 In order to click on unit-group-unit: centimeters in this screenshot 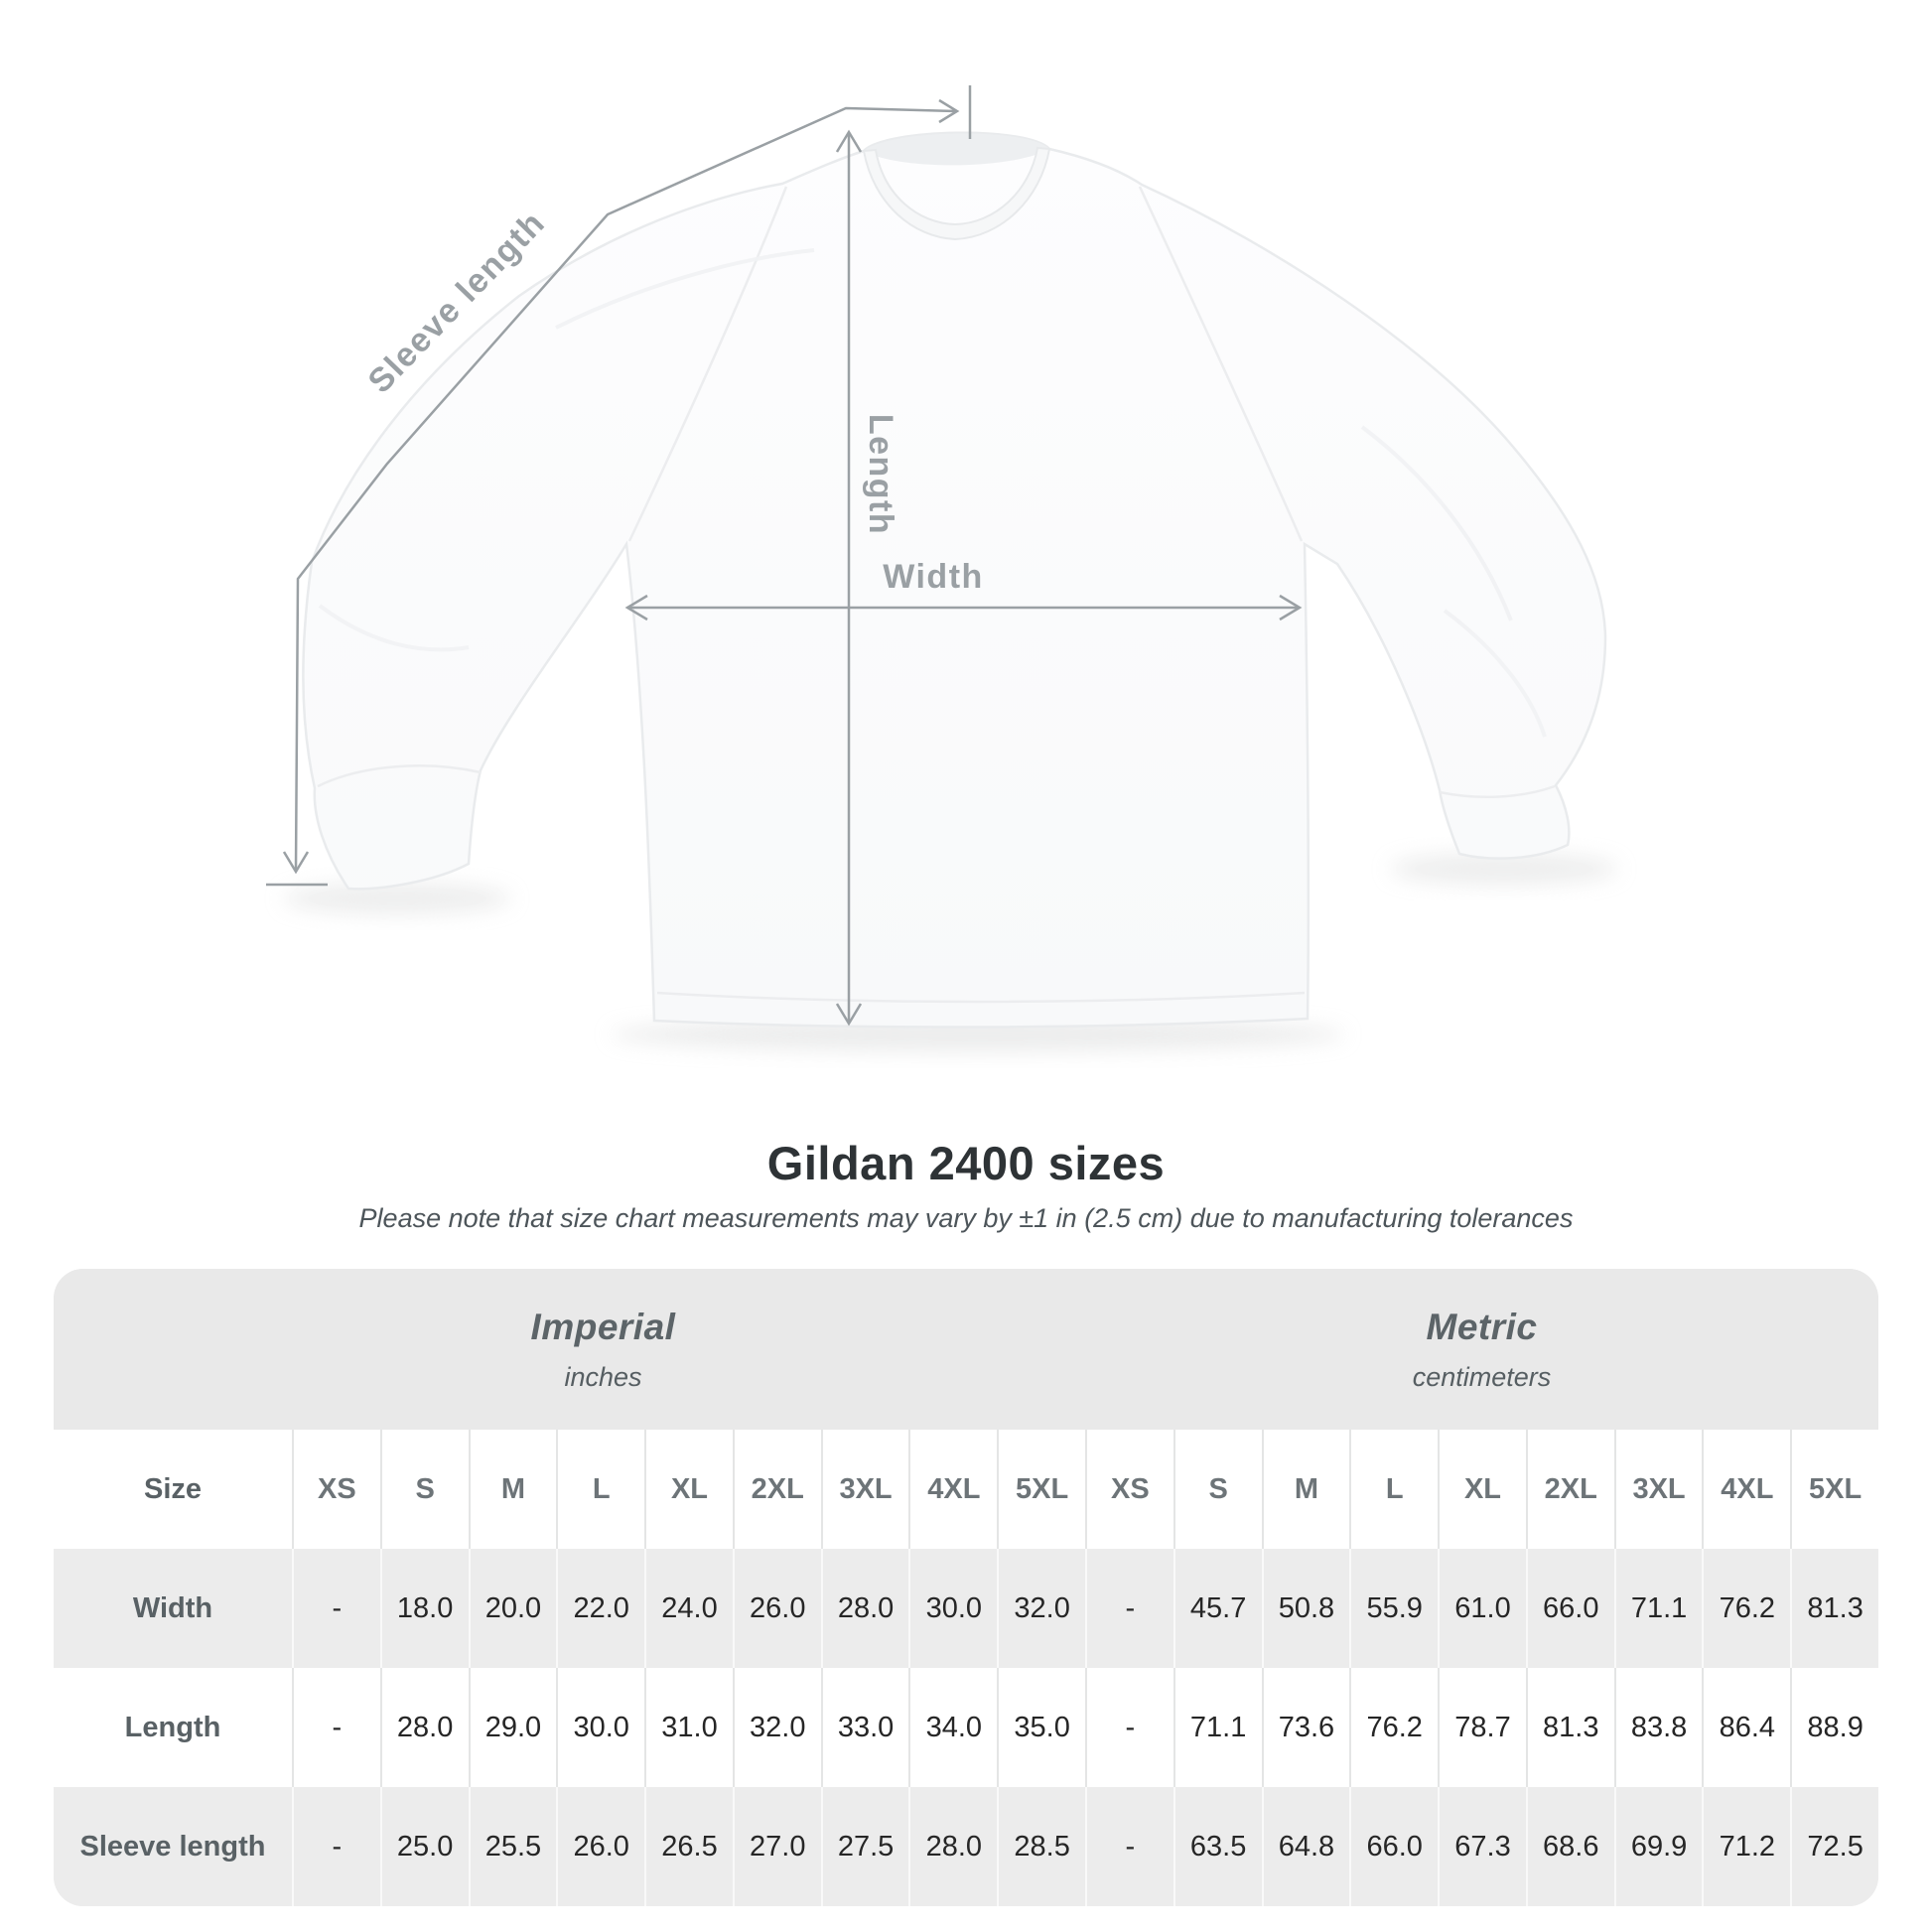, I will do `click(1482, 1377)`.